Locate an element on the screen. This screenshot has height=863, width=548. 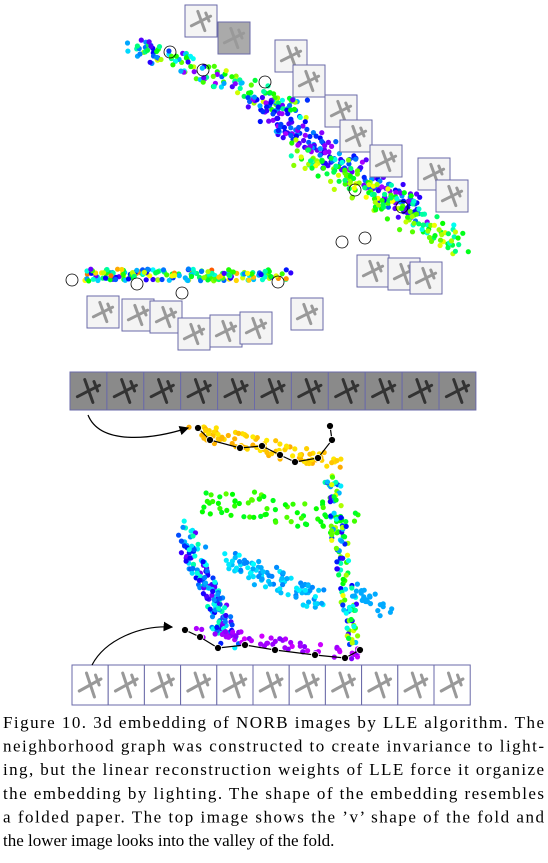
arrow is located at coordinates (132, 643).